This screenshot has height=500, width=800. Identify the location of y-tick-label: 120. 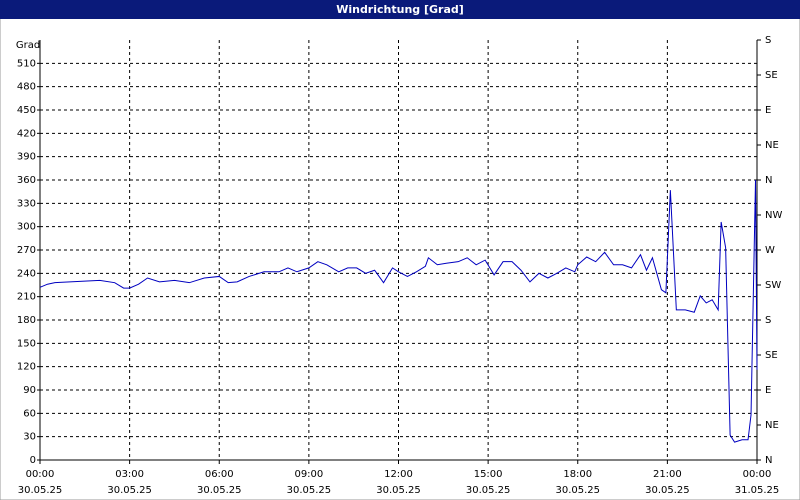
(26, 367).